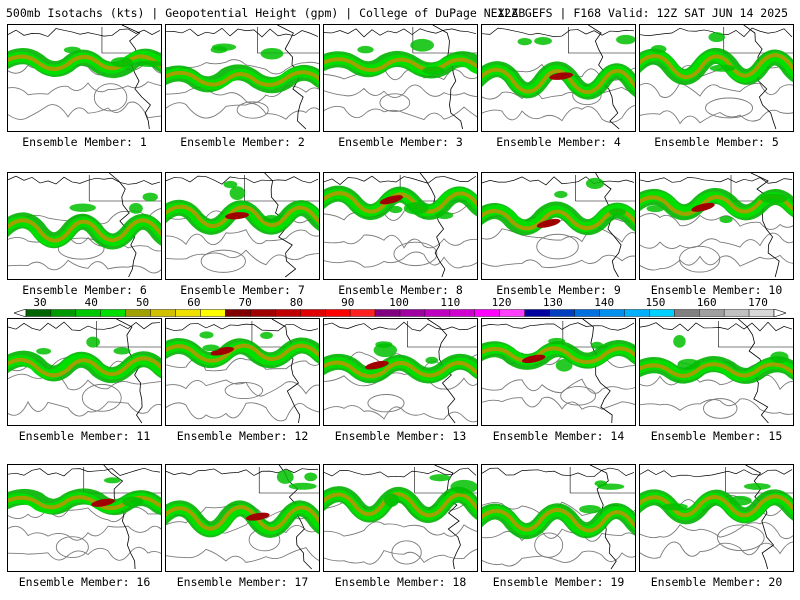 This screenshot has width=800, height=600. I want to click on legend-tick-label: 150, so click(655, 302).